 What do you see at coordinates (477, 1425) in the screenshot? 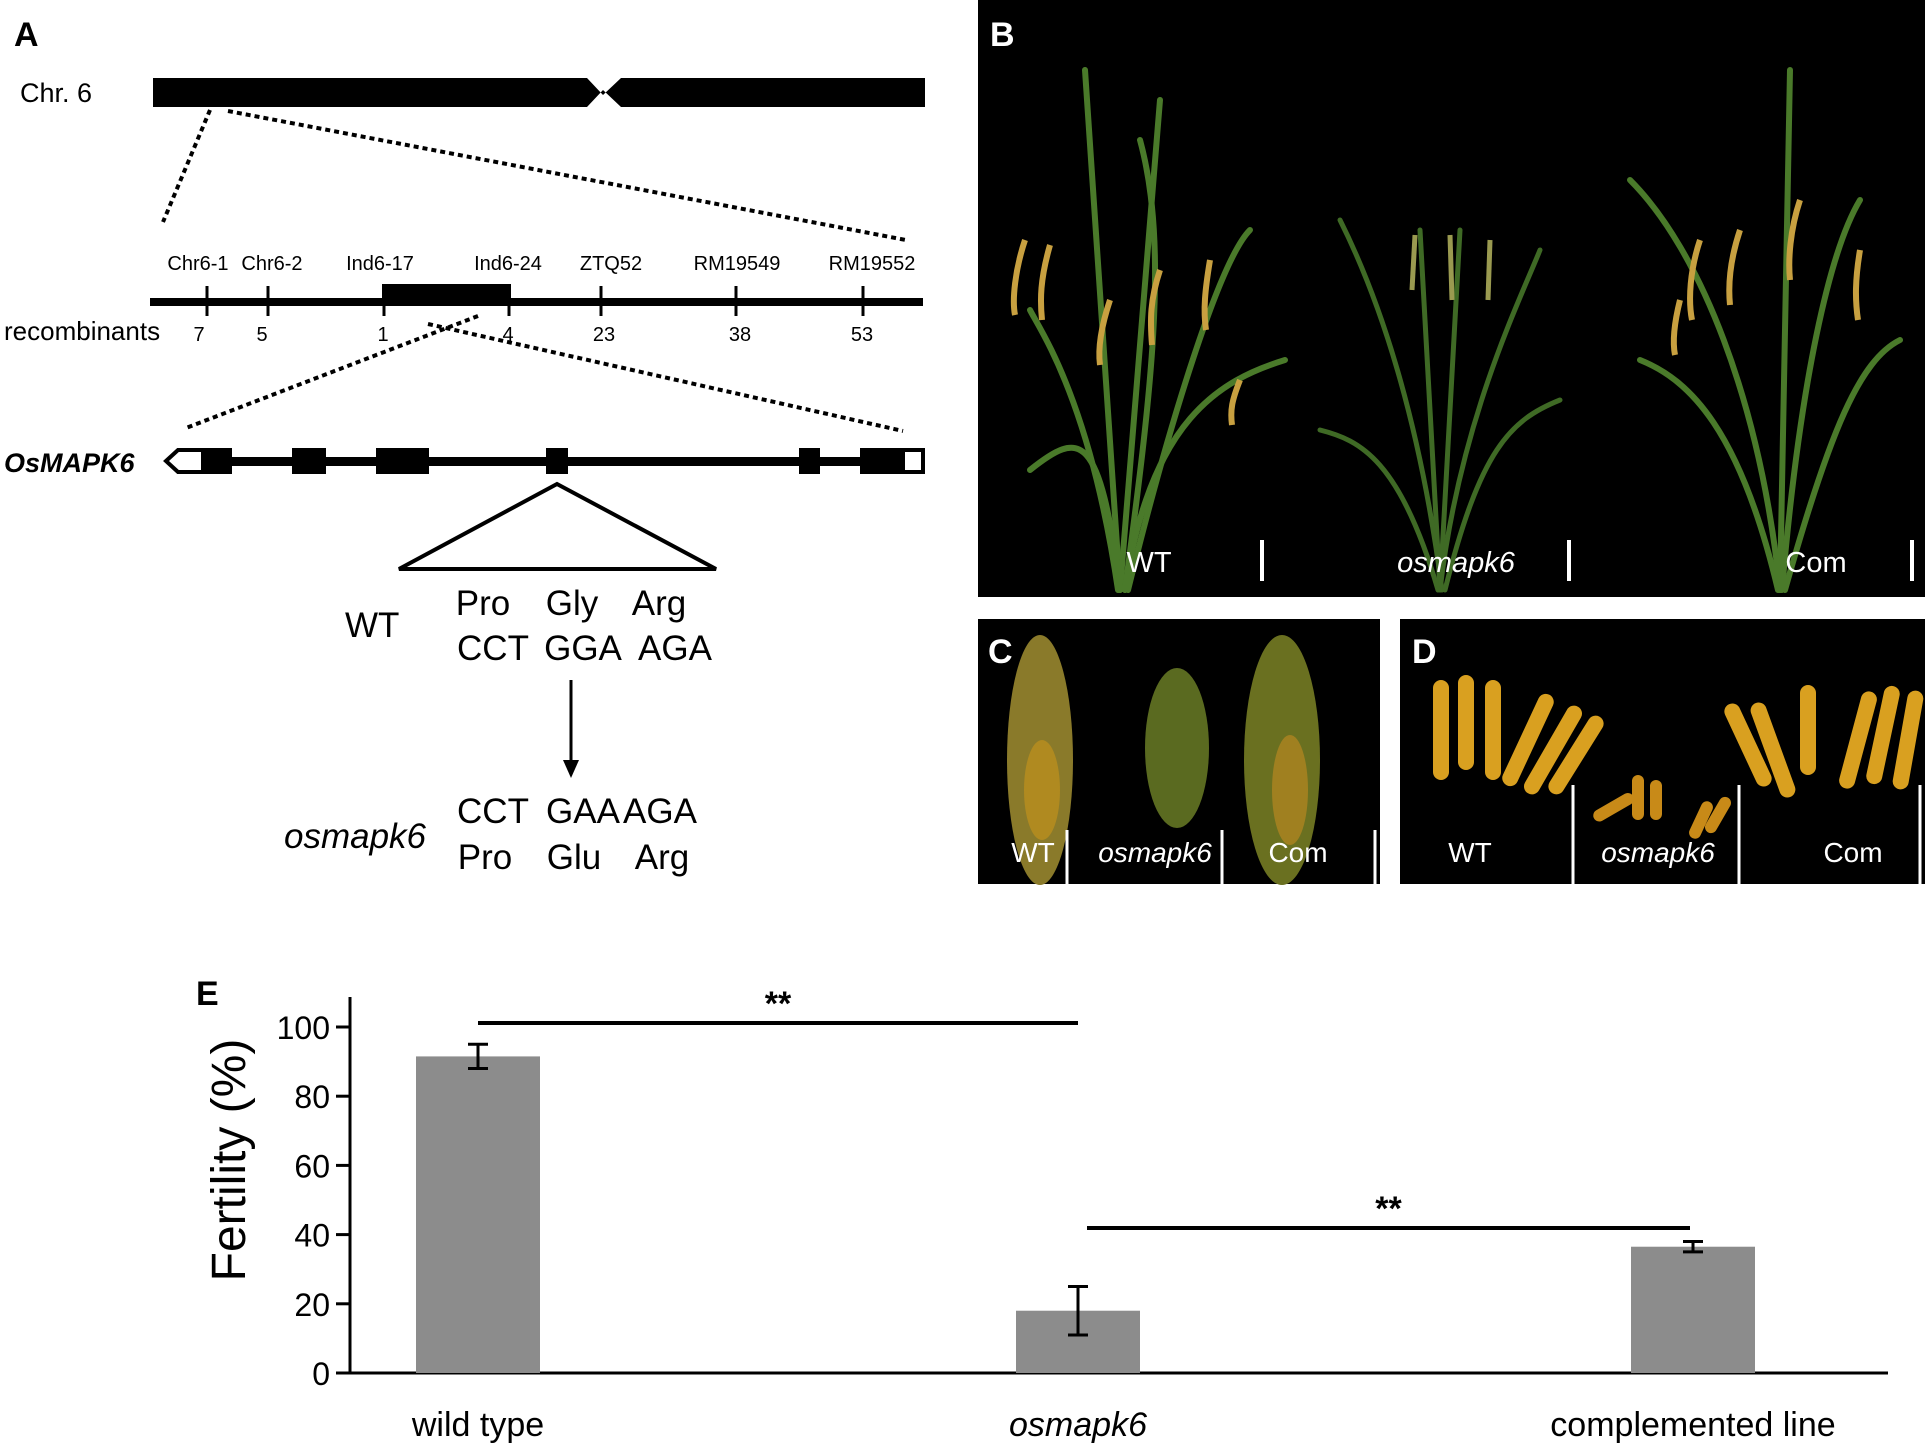
I see `x-category-label: wild type` at bounding box center [477, 1425].